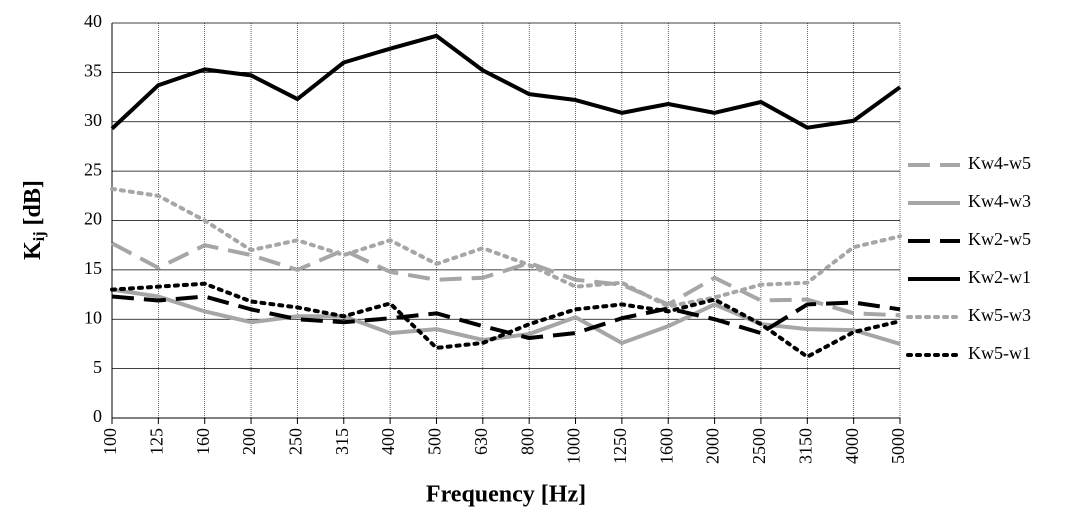 The height and width of the screenshot is (518, 1072). What do you see at coordinates (506, 495) in the screenshot?
I see `x-axis-title: Frequency [Hz]` at bounding box center [506, 495].